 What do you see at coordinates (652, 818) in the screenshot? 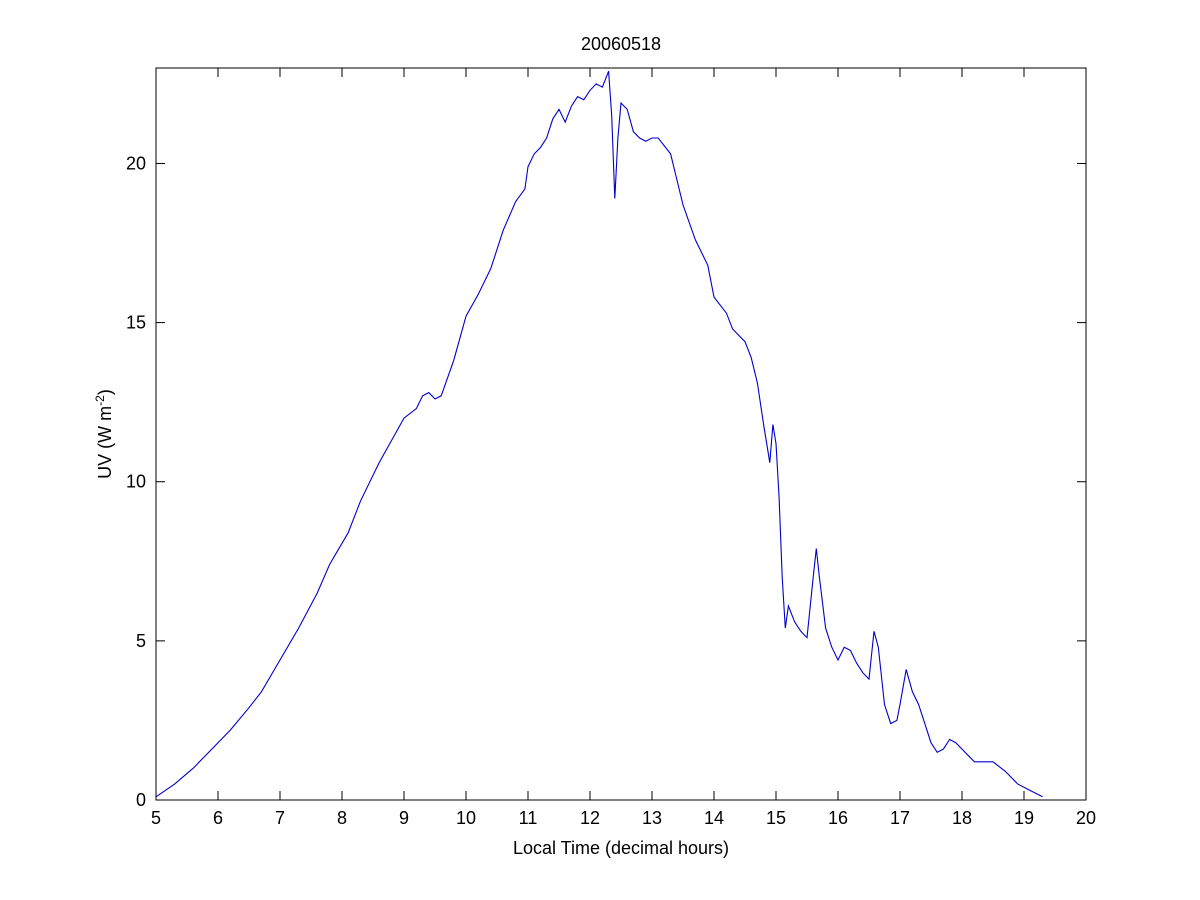
I see `x-tick-label-13: 13` at bounding box center [652, 818].